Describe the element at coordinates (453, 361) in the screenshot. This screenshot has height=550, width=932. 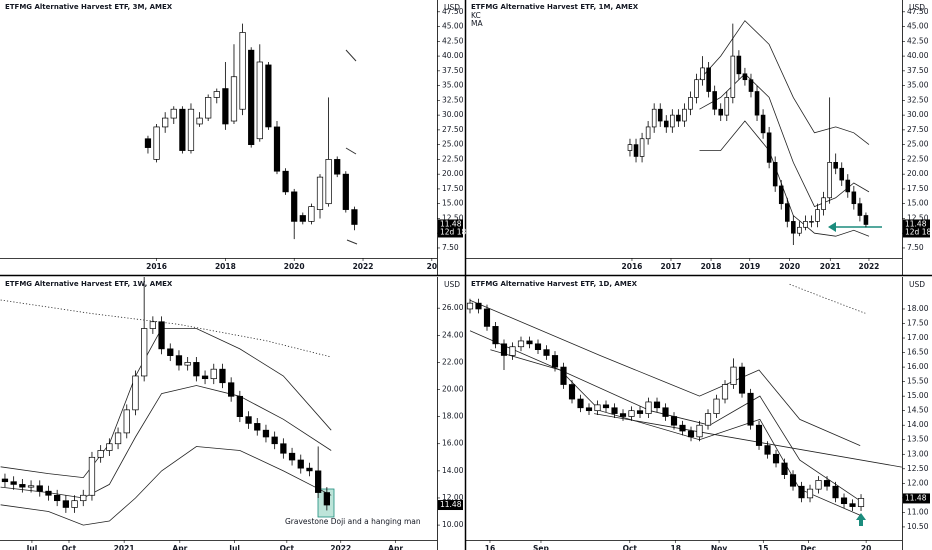
I see `y-tick-label: 22.00` at that location.